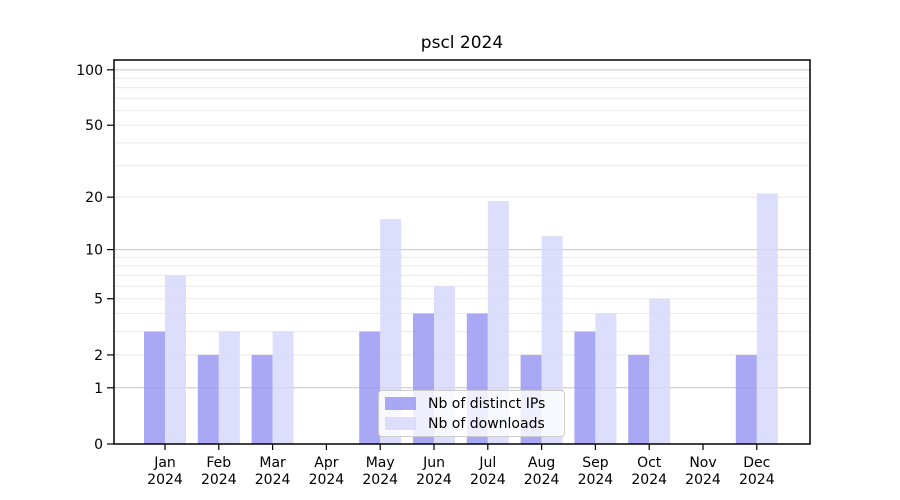 This screenshot has height=500, width=900. What do you see at coordinates (380, 463) in the screenshot?
I see `x-tick-label-month: May` at bounding box center [380, 463].